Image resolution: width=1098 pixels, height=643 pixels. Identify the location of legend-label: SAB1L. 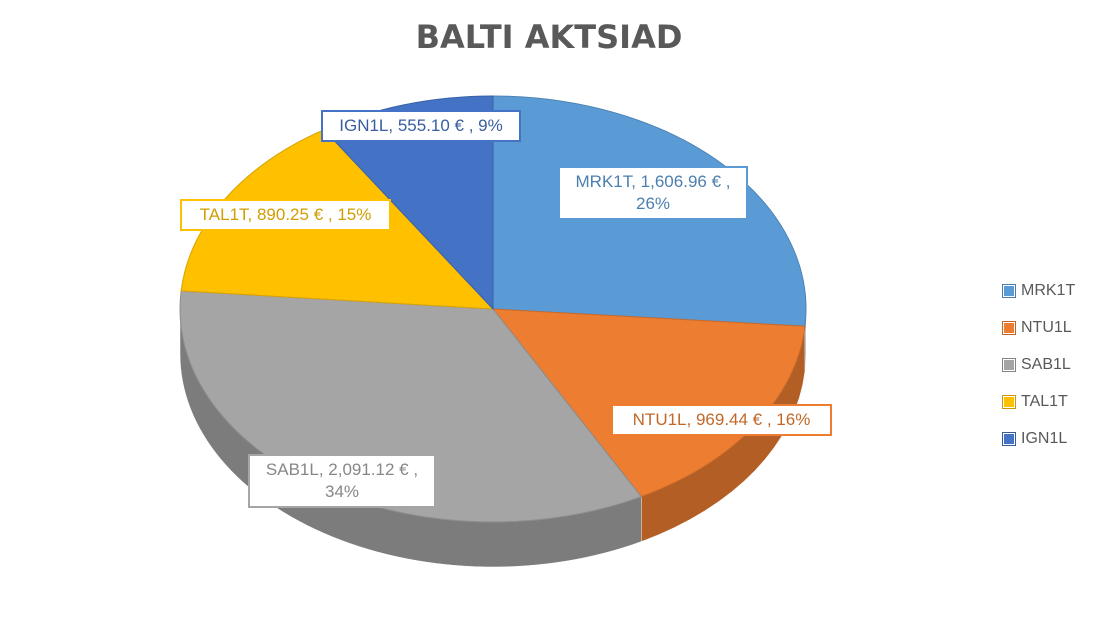
(1046, 364).